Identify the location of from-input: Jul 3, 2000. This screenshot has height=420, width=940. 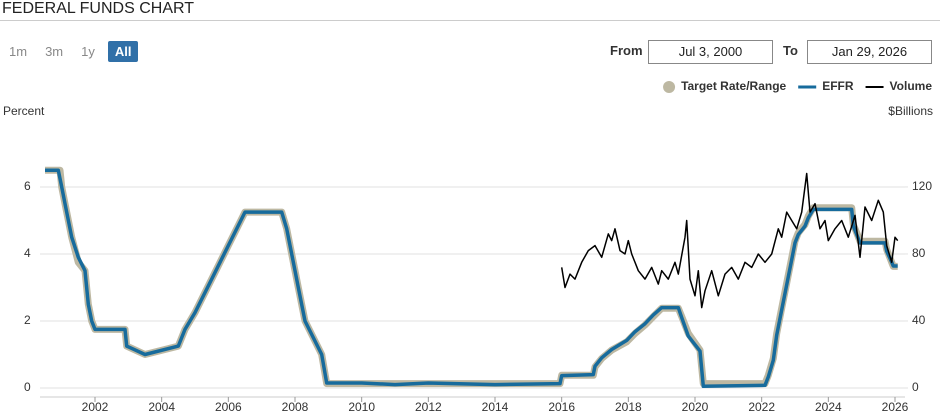
(710, 52).